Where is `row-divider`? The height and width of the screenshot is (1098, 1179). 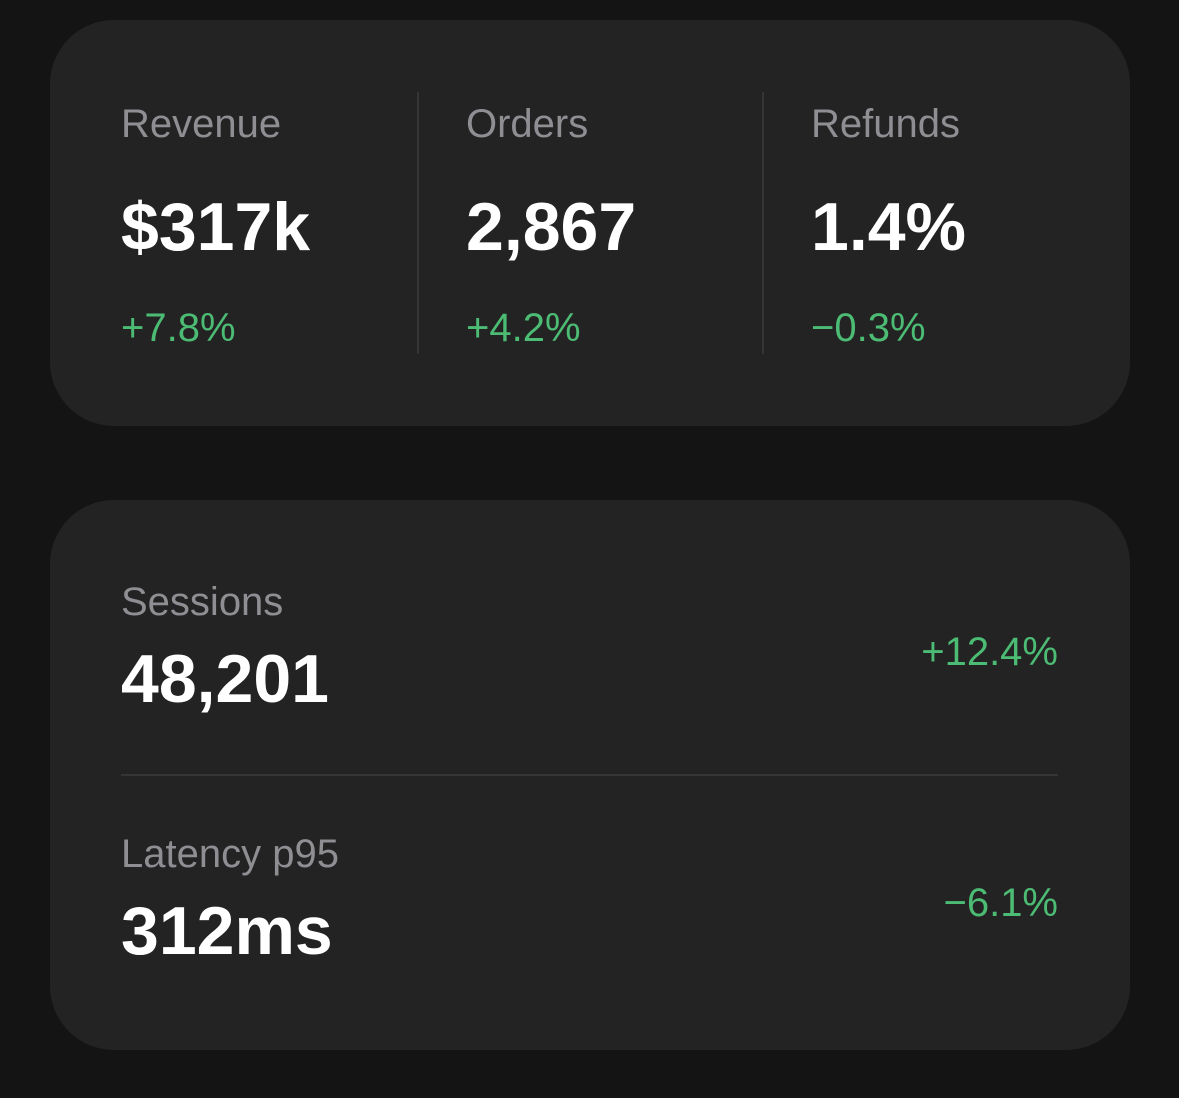
row-divider is located at coordinates (589, 775).